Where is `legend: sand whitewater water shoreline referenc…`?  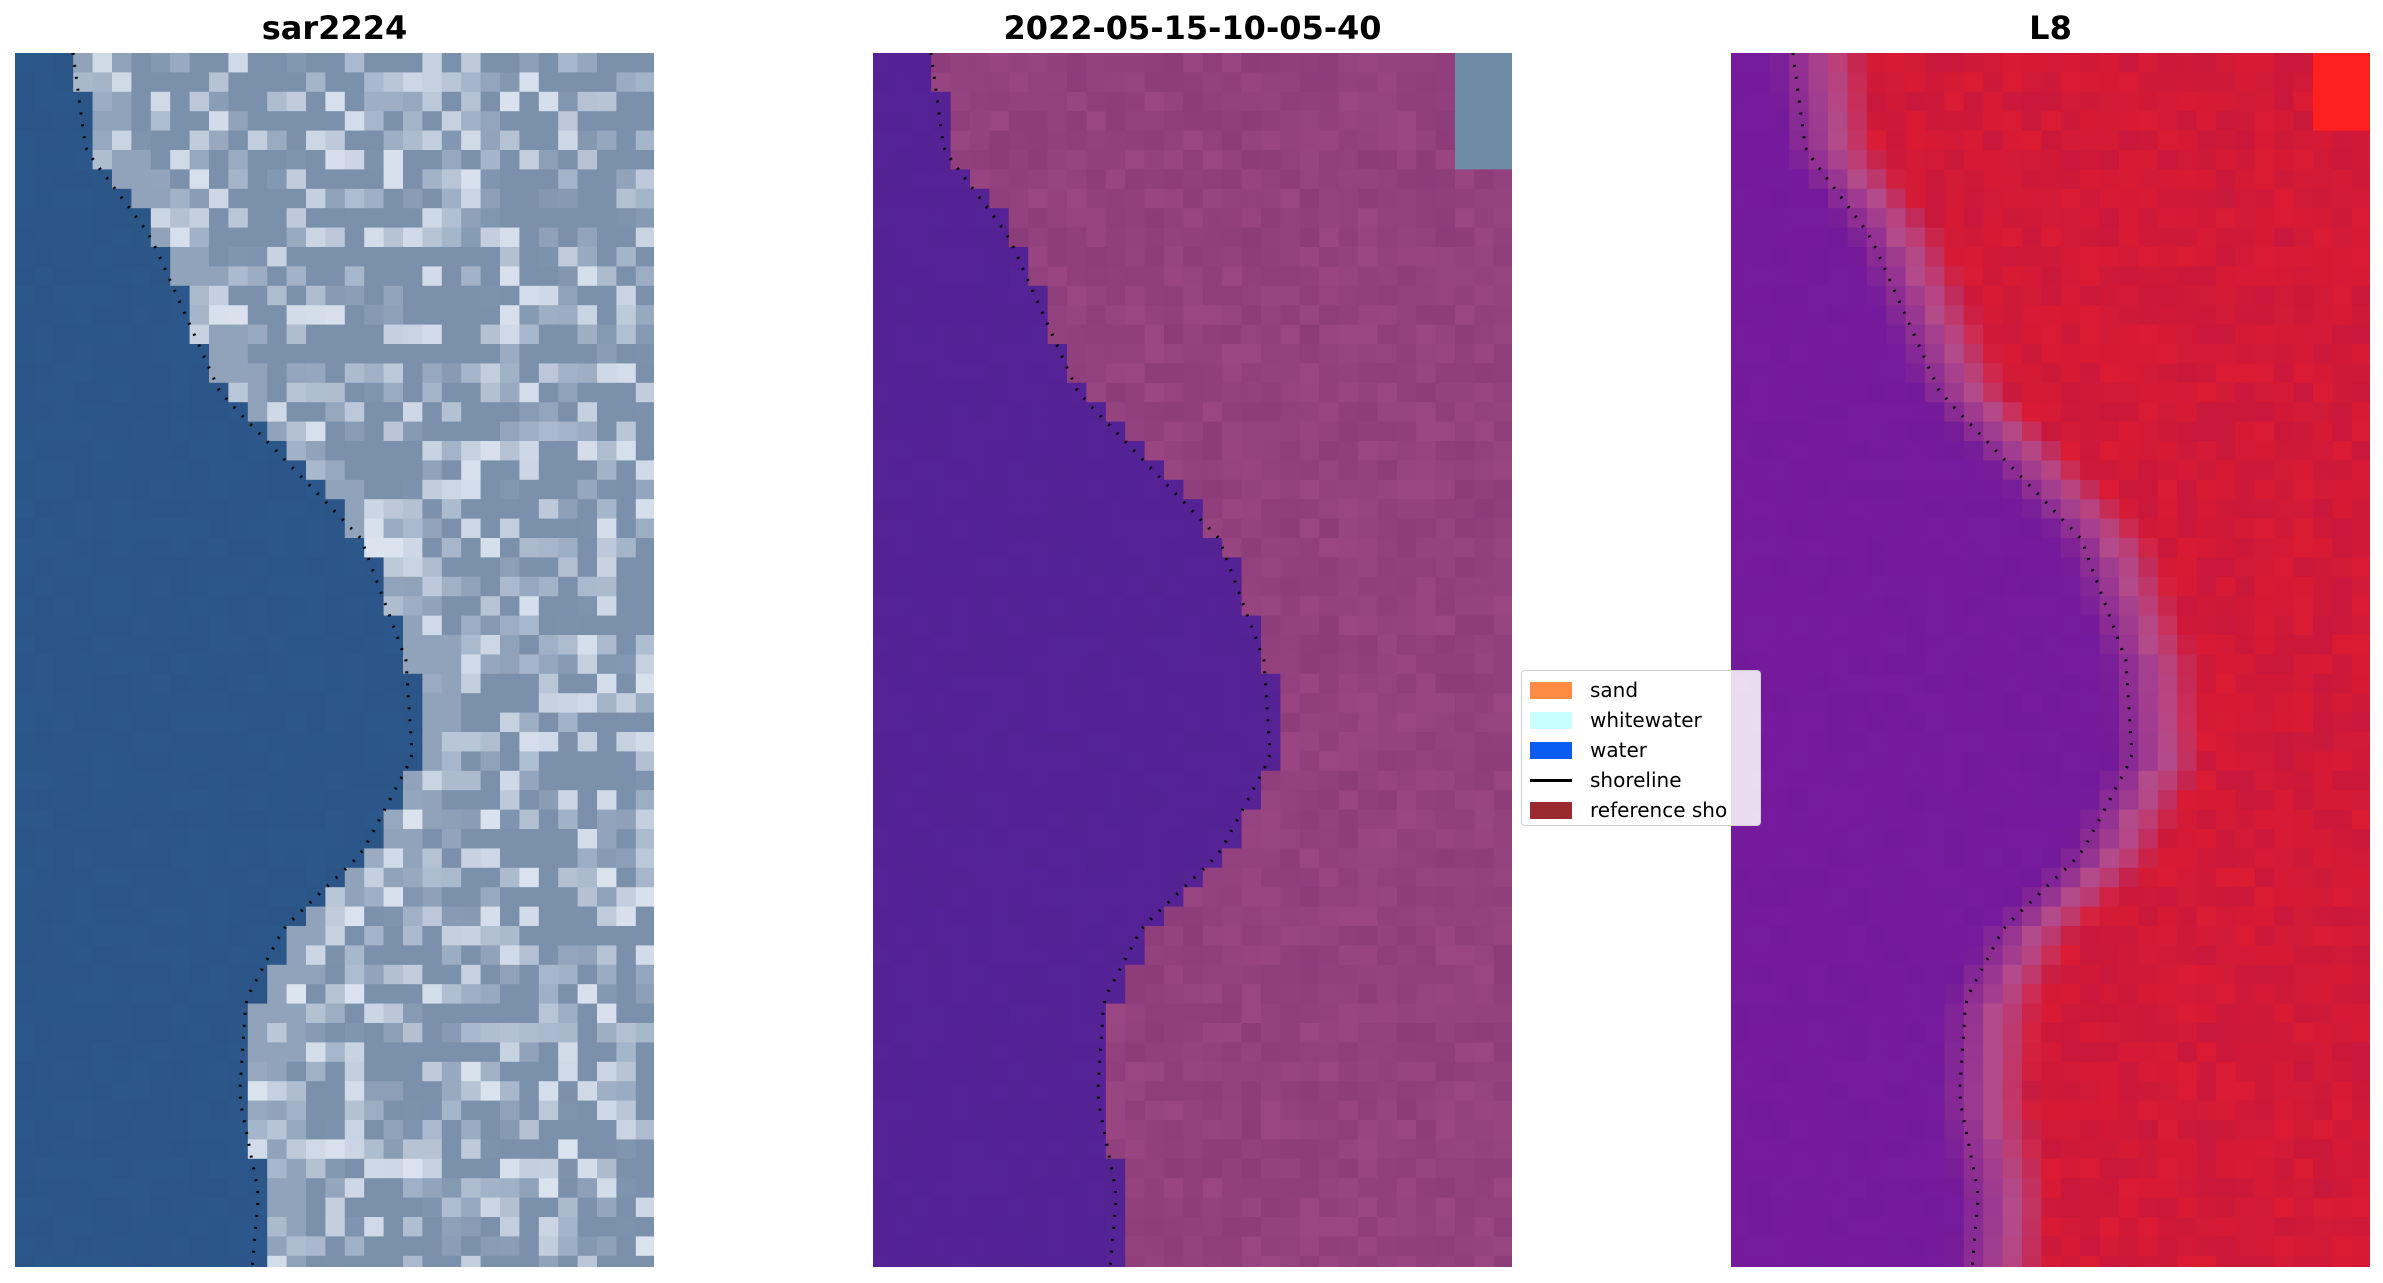
legend: sand whitewater water shoreline referenc… is located at coordinates (1641, 748).